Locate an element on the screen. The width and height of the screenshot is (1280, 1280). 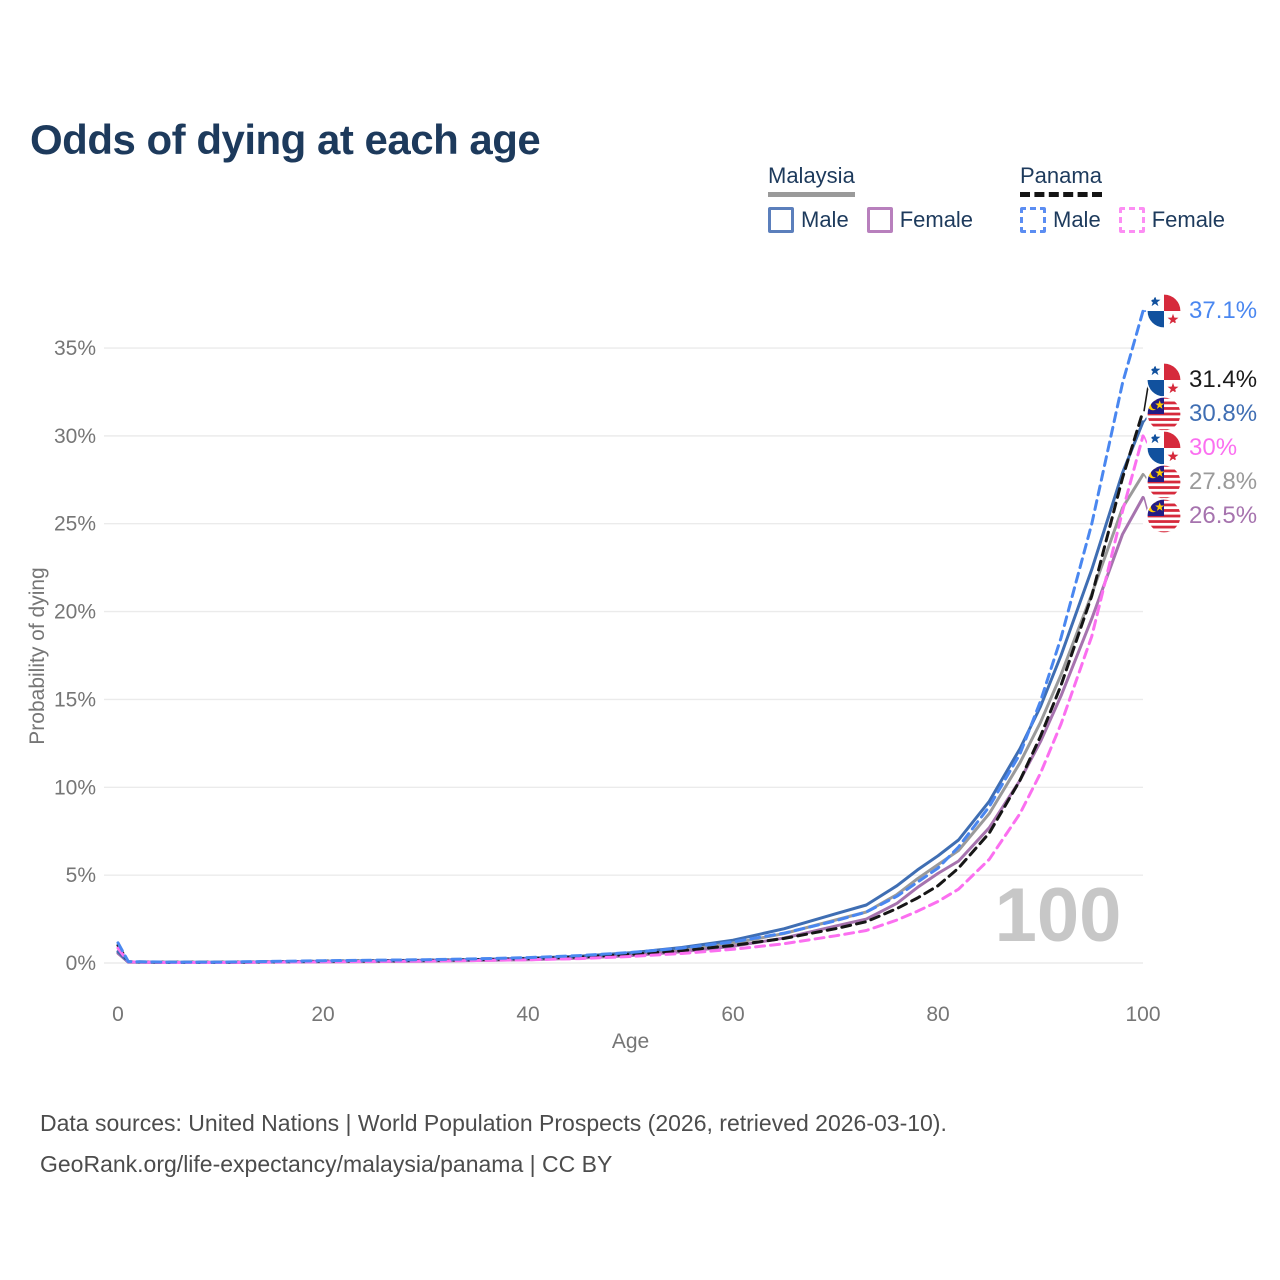
end-label-value: 30% is located at coordinates (1213, 448).